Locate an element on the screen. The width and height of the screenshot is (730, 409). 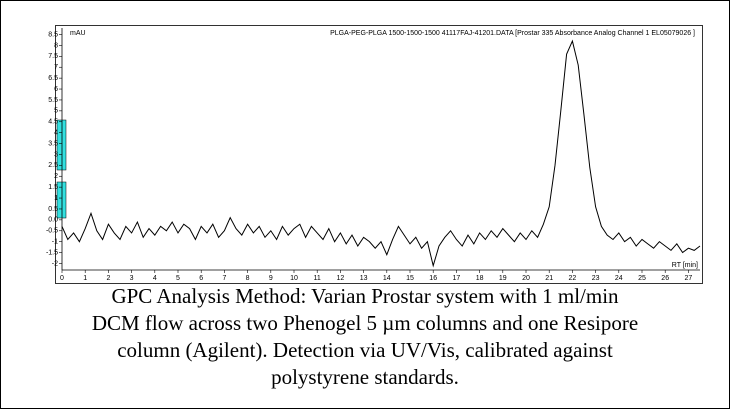
x-tick-label: 20 is located at coordinates (526, 278).